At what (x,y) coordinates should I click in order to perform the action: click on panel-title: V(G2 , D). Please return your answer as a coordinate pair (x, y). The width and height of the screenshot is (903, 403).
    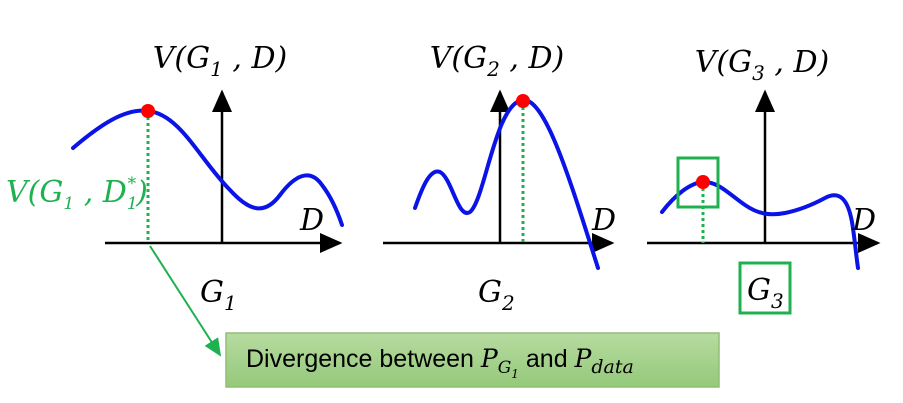
    Looking at the image, I should click on (497, 61).